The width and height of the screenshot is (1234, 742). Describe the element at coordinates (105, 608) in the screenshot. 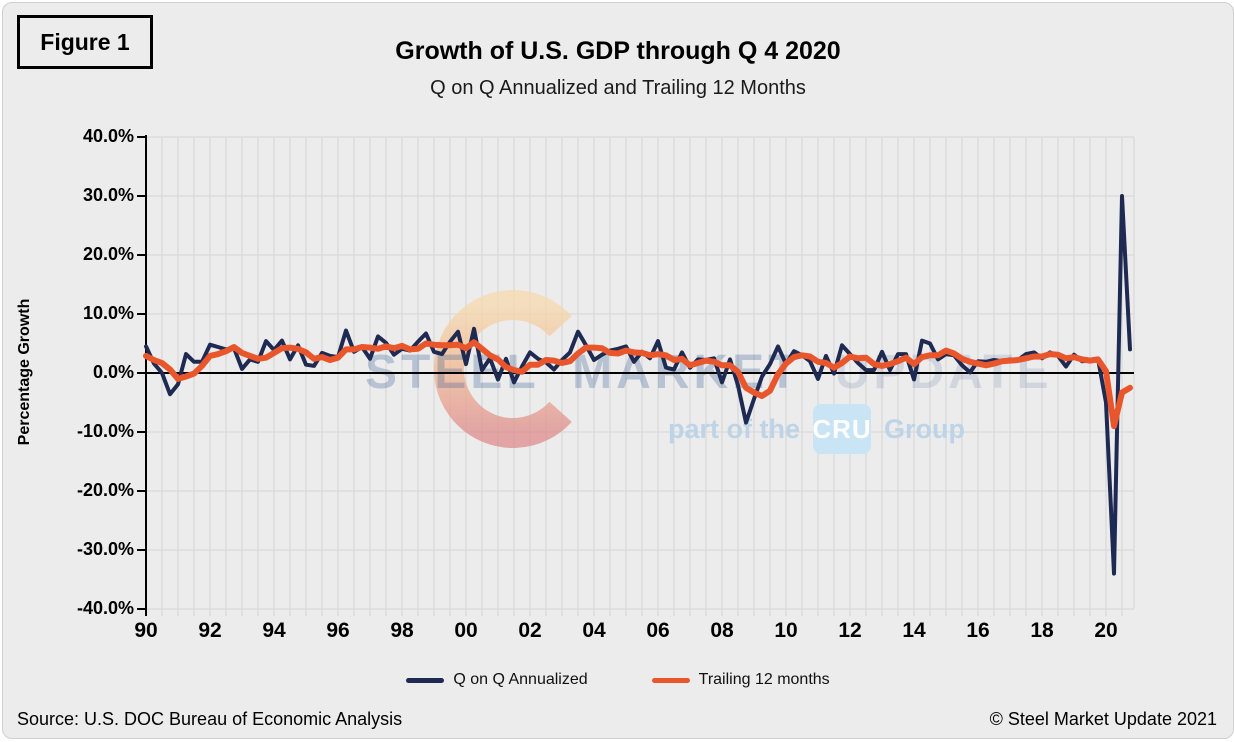

I see `y-tick-label: -40.0%` at that location.